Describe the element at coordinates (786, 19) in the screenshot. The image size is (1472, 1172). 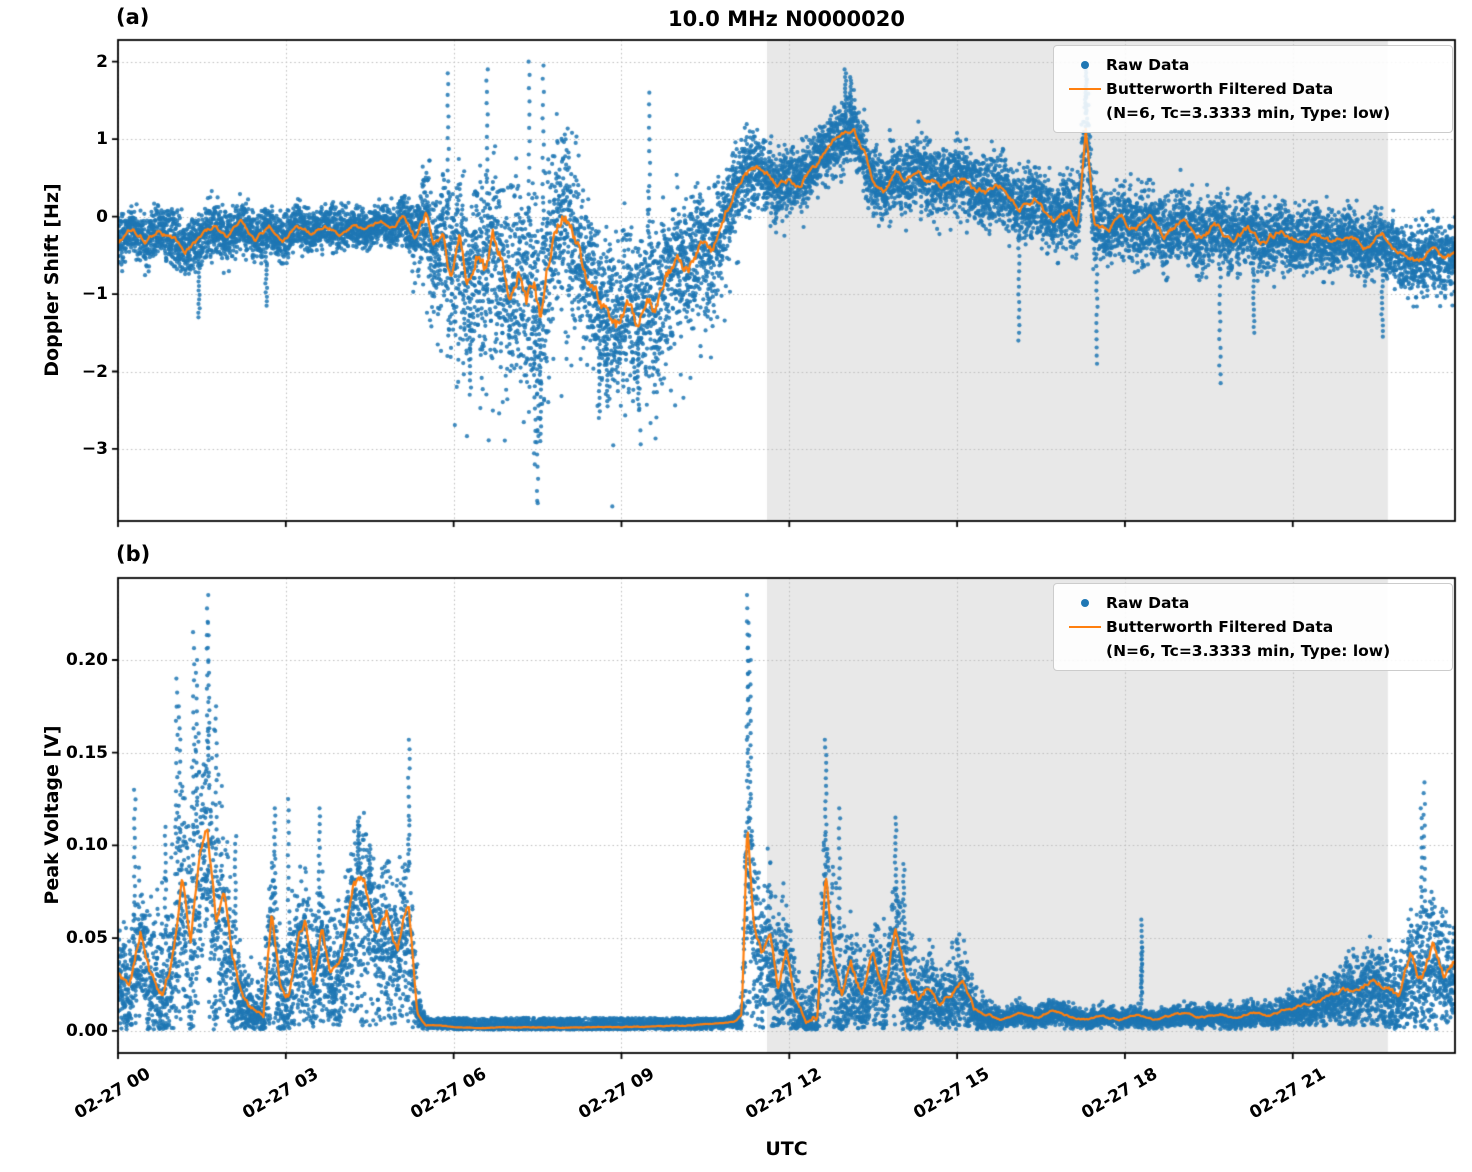
I see `figure-title: 10.0 MHz N0000020` at that location.